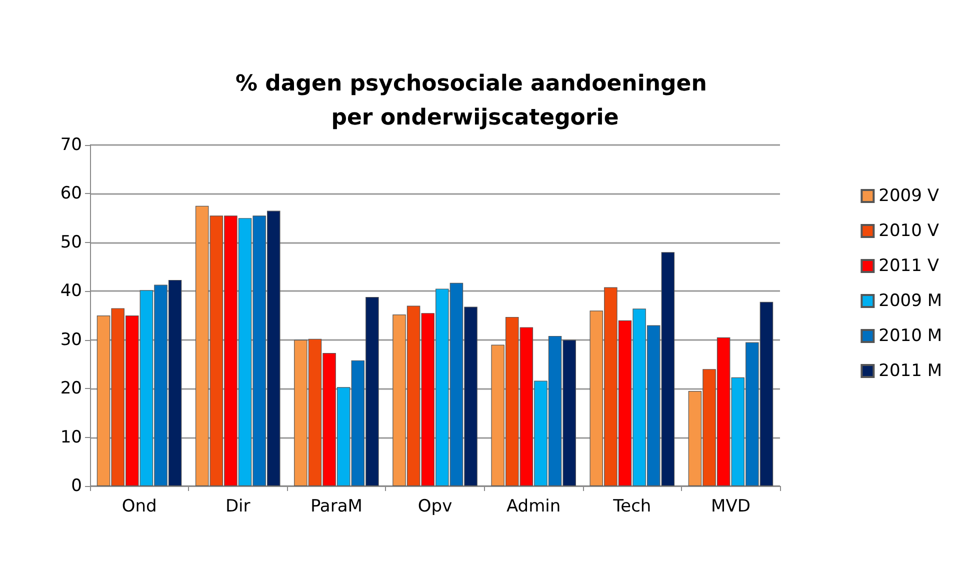 Image resolution: width=977 pixels, height=567 pixels. What do you see at coordinates (909, 231) in the screenshot?
I see `legend-label: 2010 V` at bounding box center [909, 231].